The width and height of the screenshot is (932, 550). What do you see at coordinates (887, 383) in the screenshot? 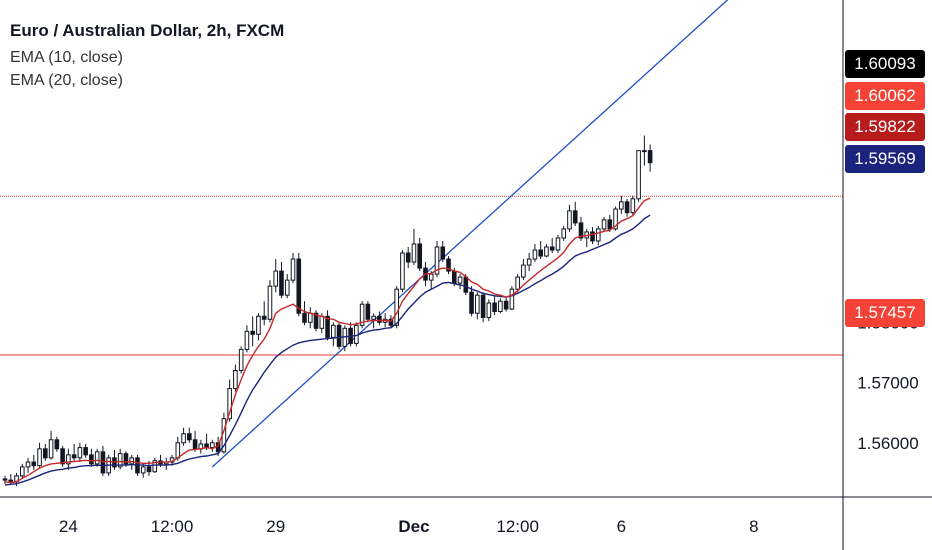
I see `price-tick-label: 1.57000` at bounding box center [887, 383].